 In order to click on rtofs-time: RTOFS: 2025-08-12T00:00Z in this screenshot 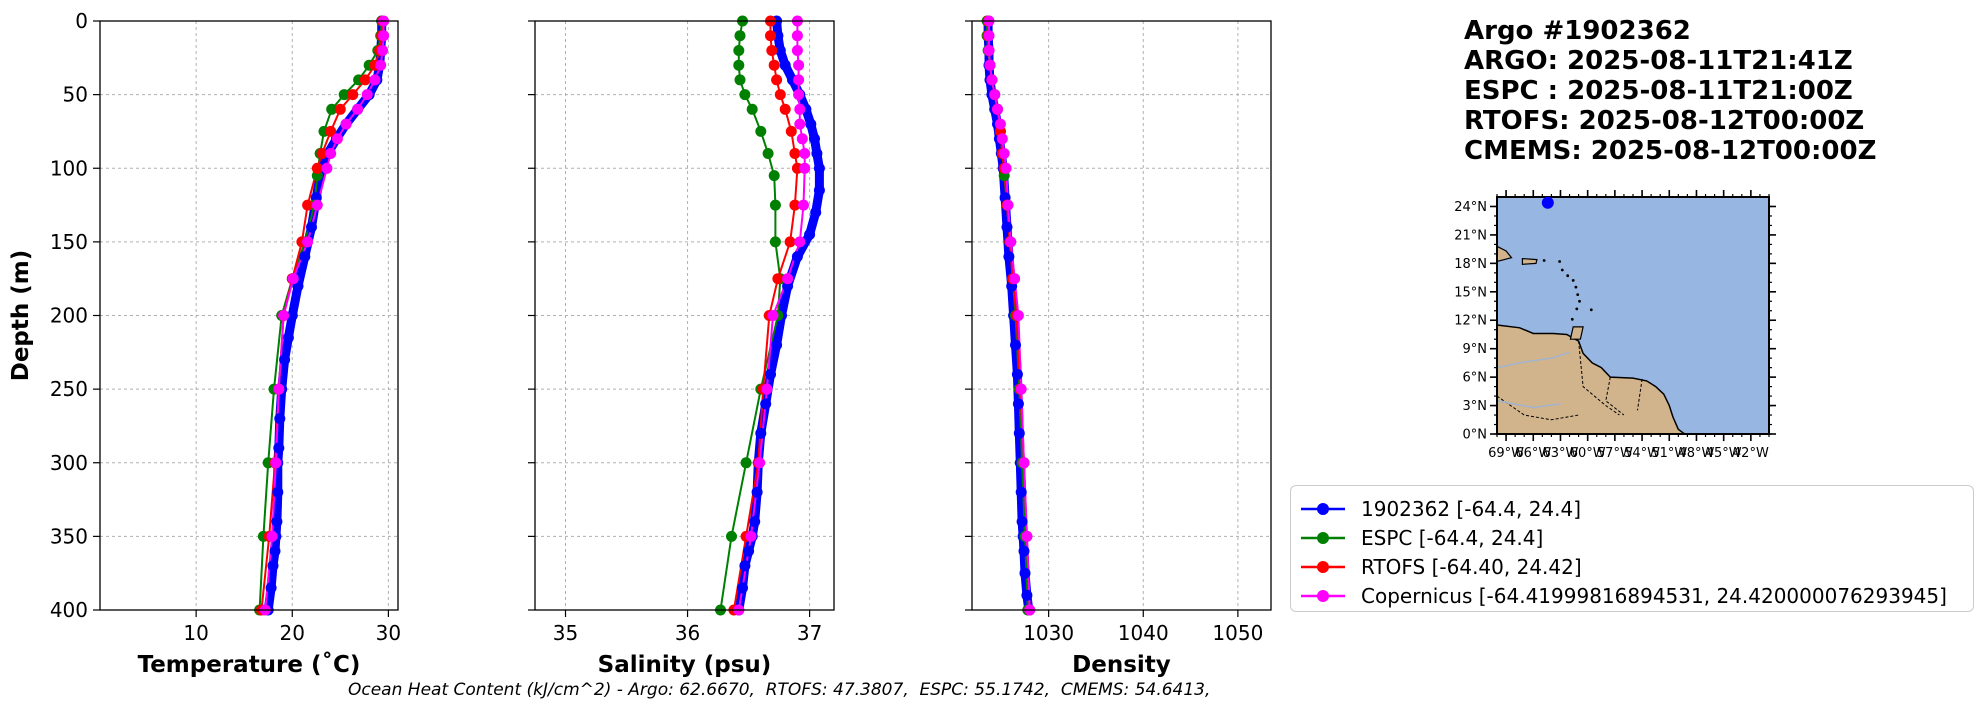, I will do `click(1664, 121)`.